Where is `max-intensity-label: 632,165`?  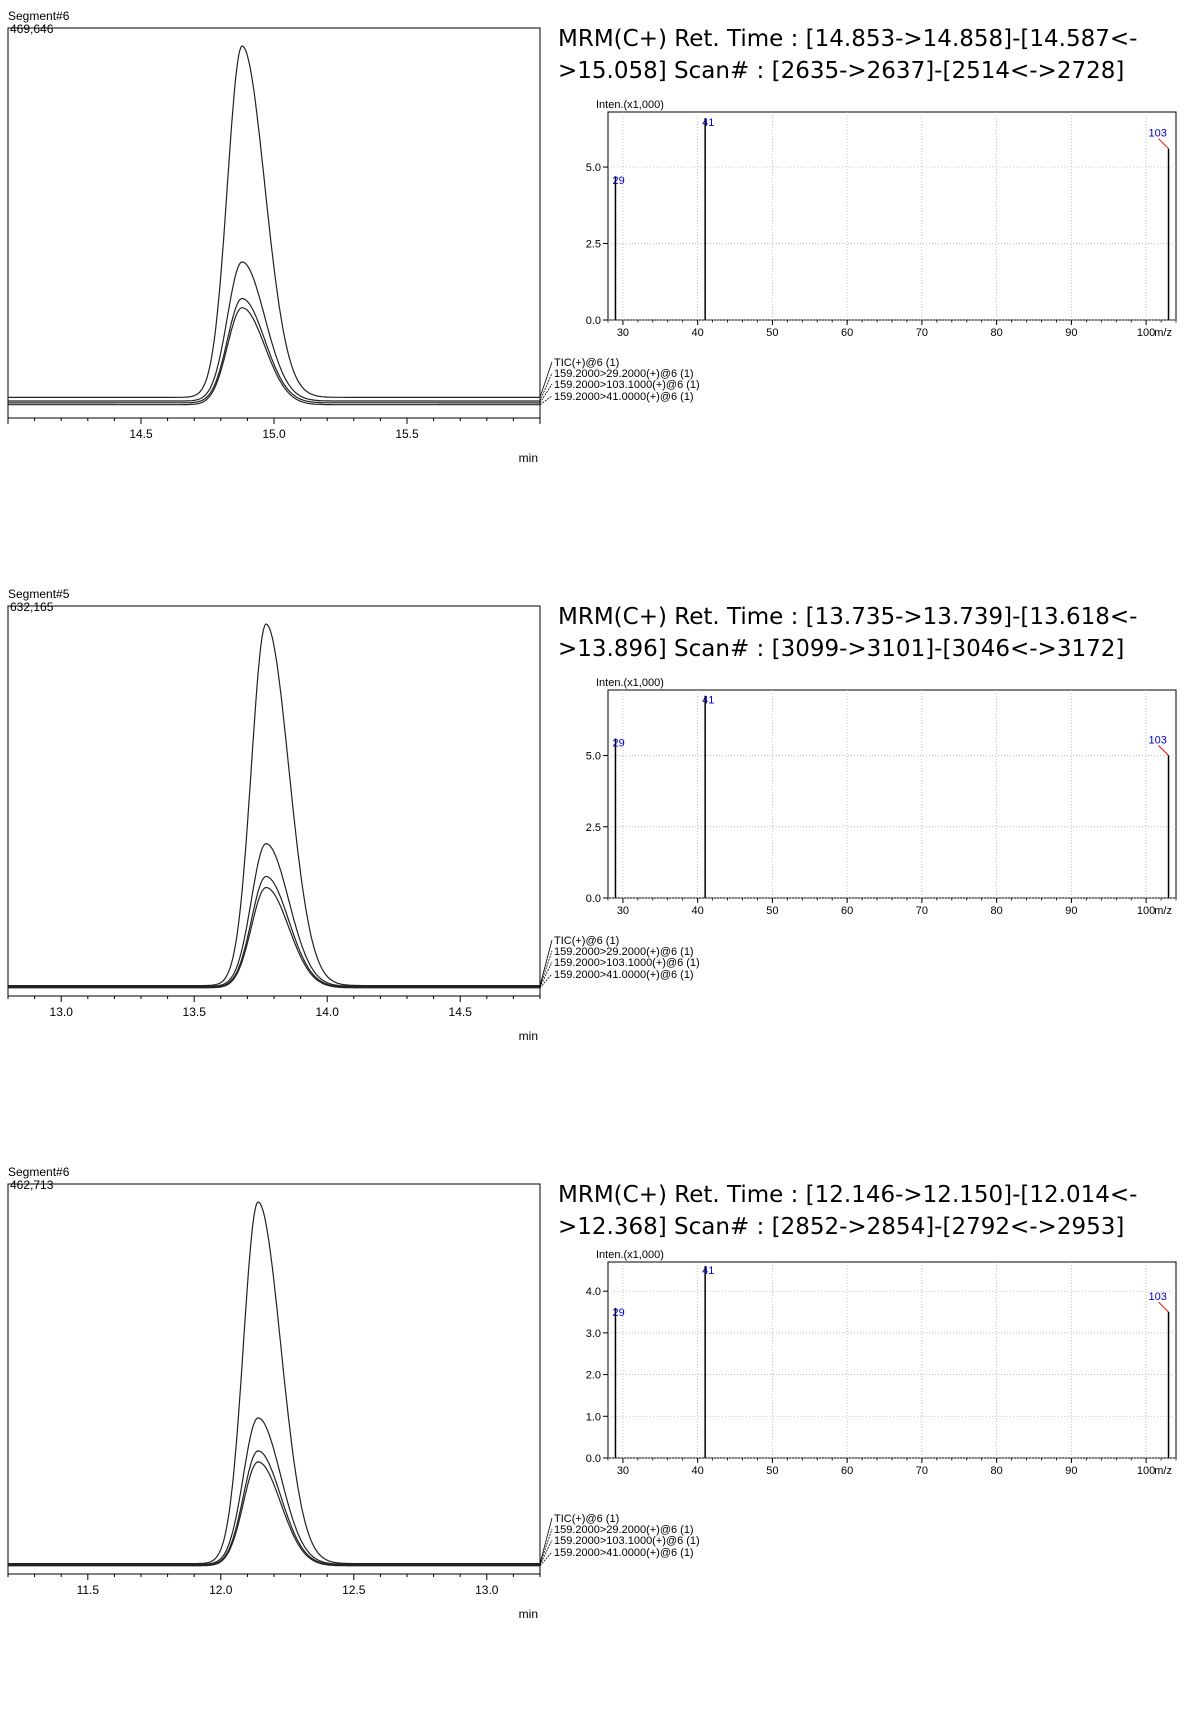 max-intensity-label: 632,165 is located at coordinates (32, 607).